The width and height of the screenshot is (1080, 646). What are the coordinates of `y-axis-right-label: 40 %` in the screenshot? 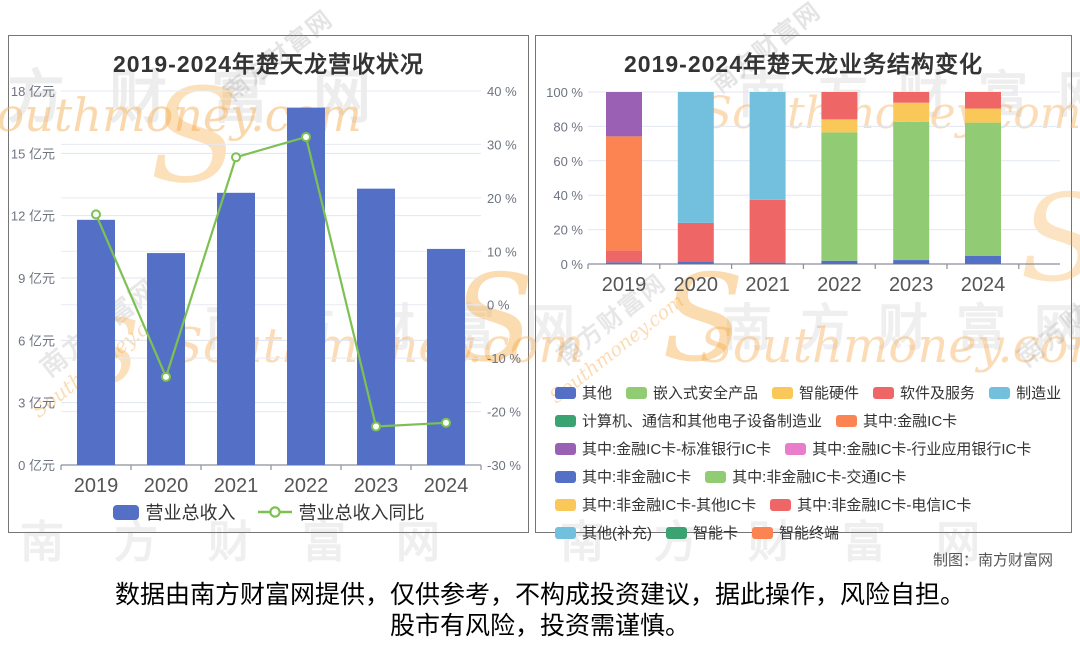 It's located at (502, 91).